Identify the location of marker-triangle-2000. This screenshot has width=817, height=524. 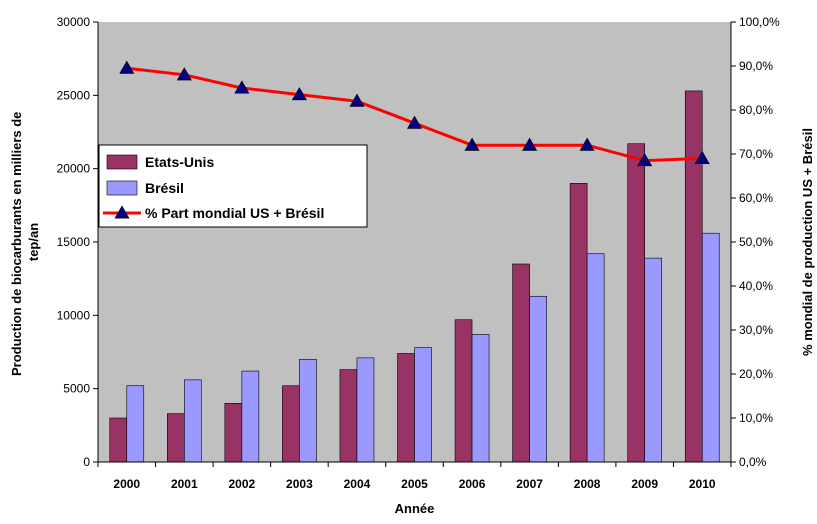
(127, 67).